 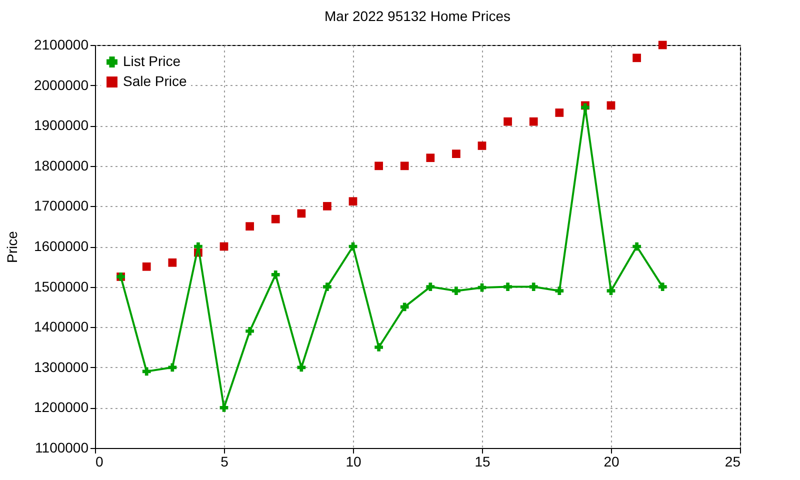 I want to click on y-tick-label: 2100000, so click(x=61, y=44).